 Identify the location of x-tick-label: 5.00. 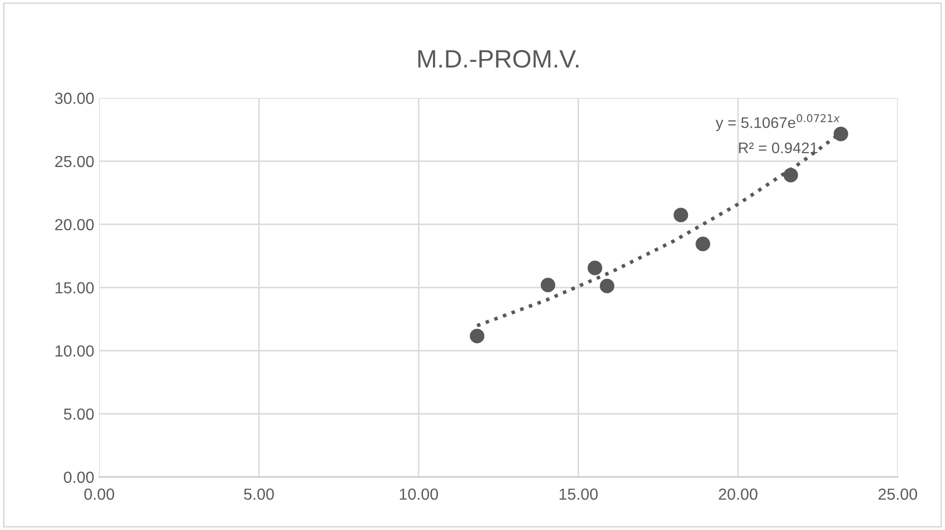
(259, 494).